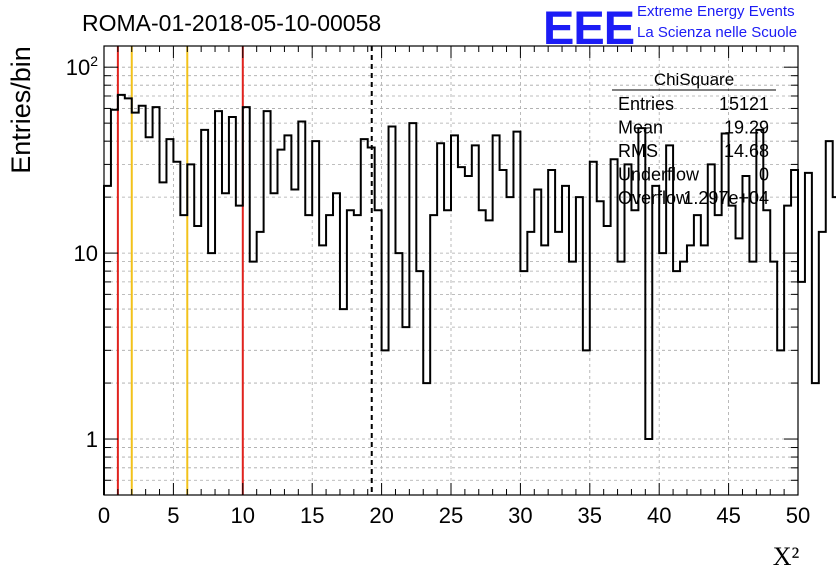 The image size is (836, 572). Describe the element at coordinates (381, 515) in the screenshot. I see `x-tick-label: 20` at that location.